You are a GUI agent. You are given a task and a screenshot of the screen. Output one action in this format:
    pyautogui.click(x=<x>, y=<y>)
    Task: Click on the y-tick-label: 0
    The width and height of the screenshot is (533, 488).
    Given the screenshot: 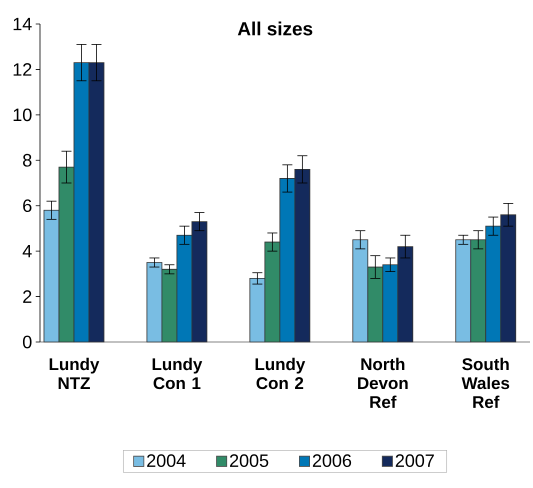 What is the action you would take?
    pyautogui.click(x=27, y=342)
    